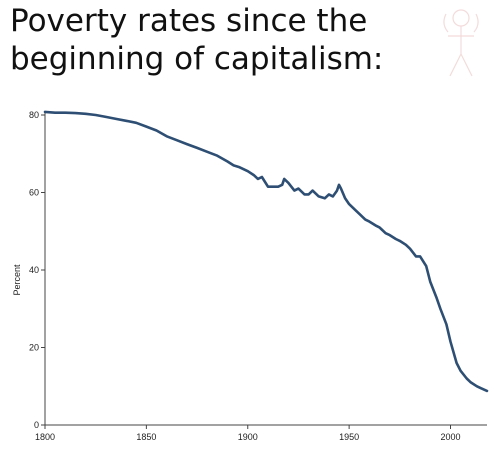 The image size is (500, 455). Describe the element at coordinates (17, 280) in the screenshot. I see `y-axis-label: Percent` at that location.